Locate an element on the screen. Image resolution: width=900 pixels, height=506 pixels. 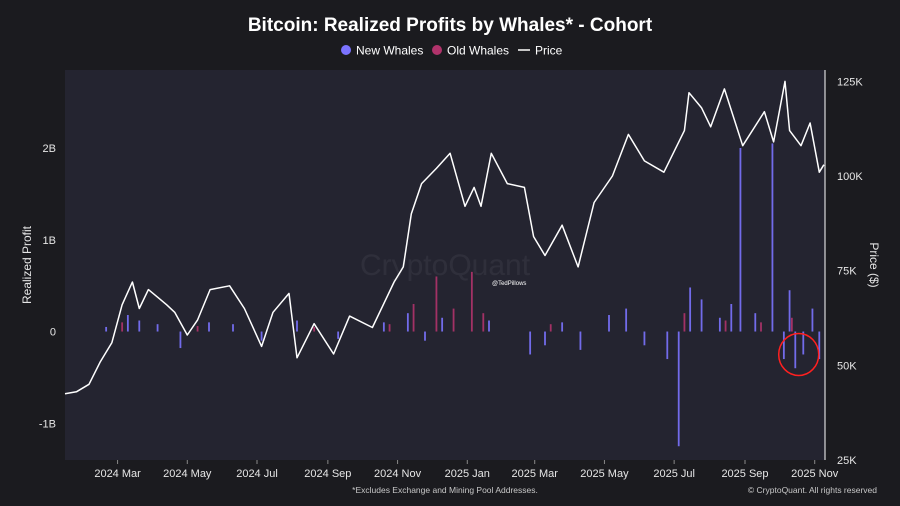
x-tick-label: 2025 Jul is located at coordinates (674, 474).